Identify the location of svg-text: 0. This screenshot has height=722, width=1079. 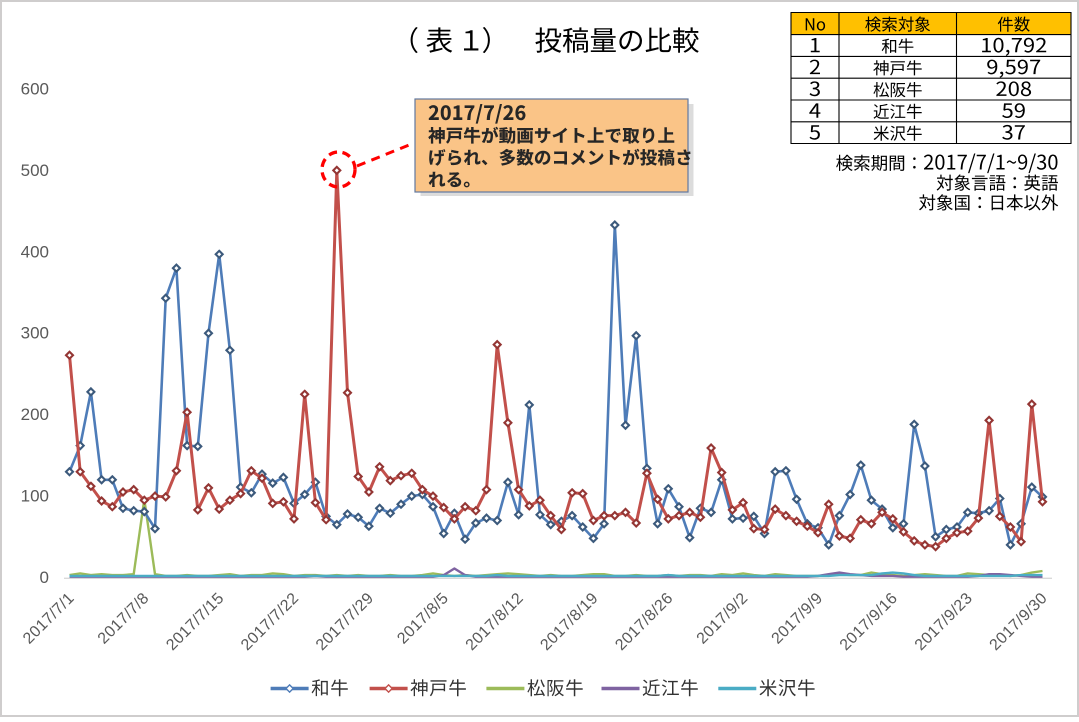
(44, 577).